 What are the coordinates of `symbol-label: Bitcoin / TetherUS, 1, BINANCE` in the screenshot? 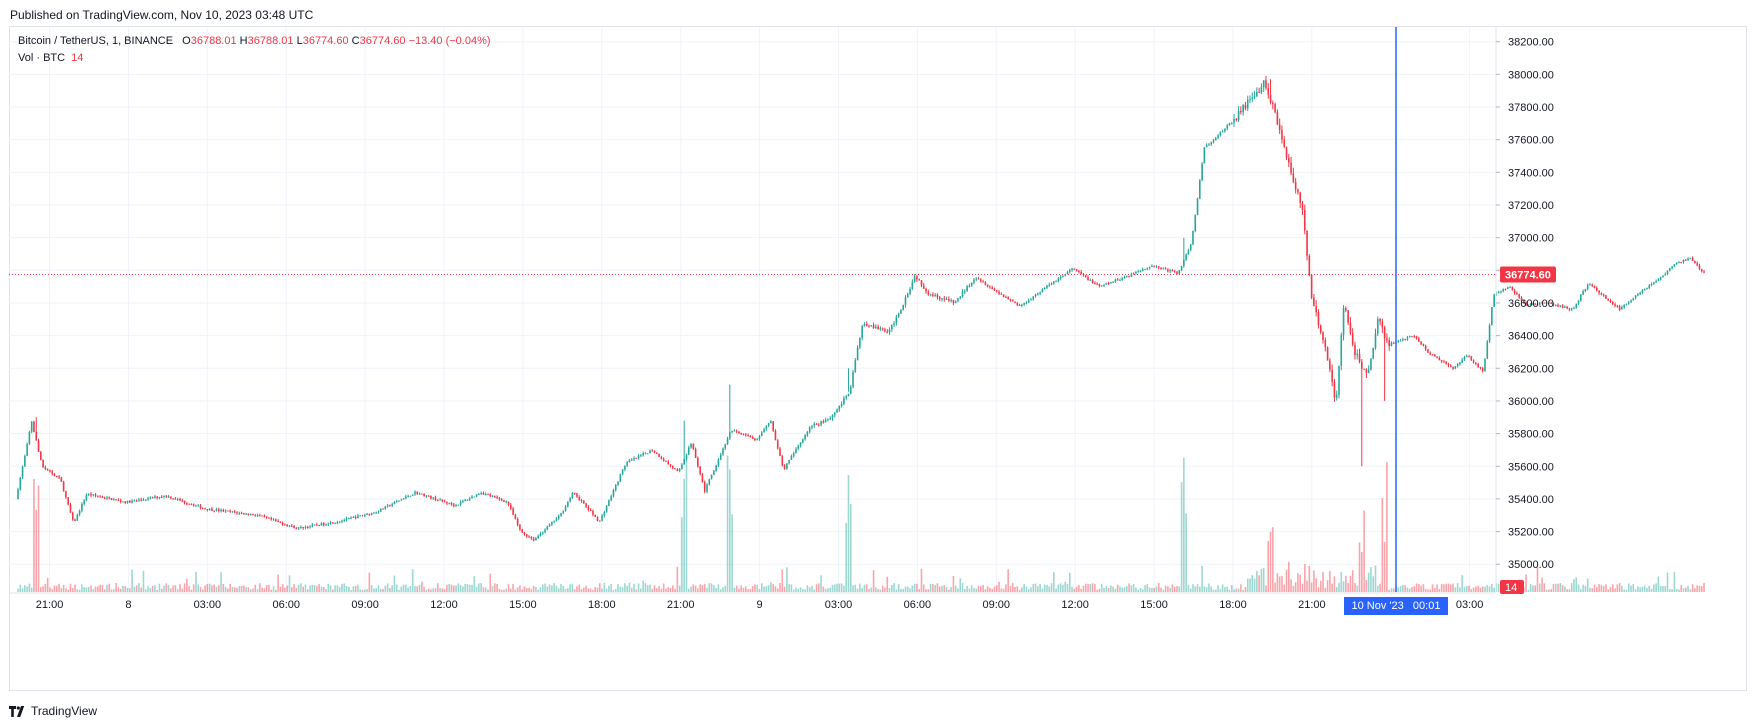 It's located at (96, 41).